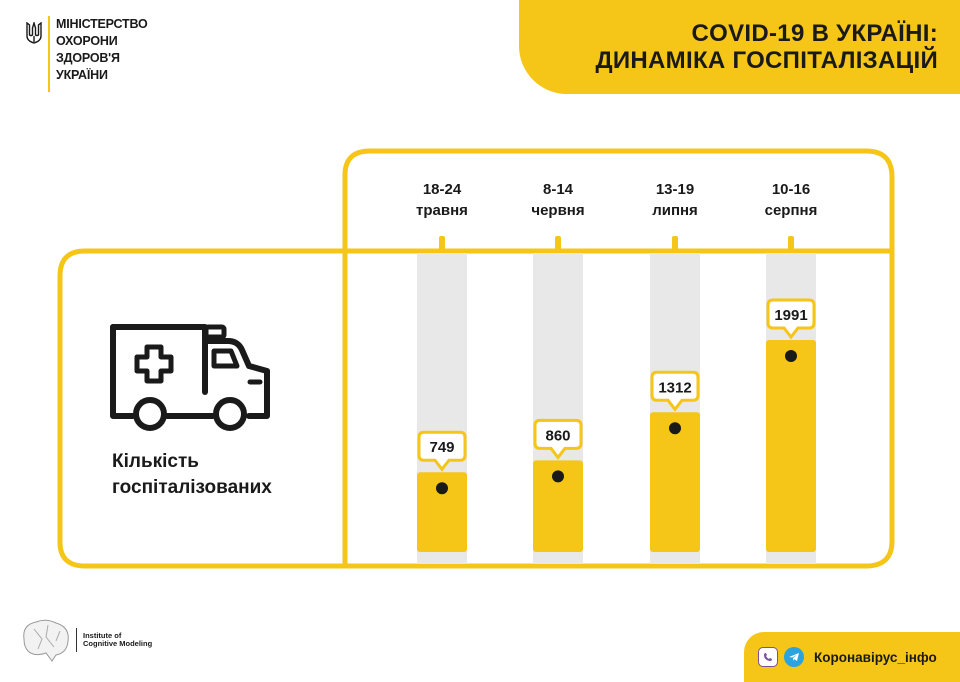 This screenshot has height=682, width=960. Describe the element at coordinates (49, 54) in the screenshot. I see `logo-divider` at that location.